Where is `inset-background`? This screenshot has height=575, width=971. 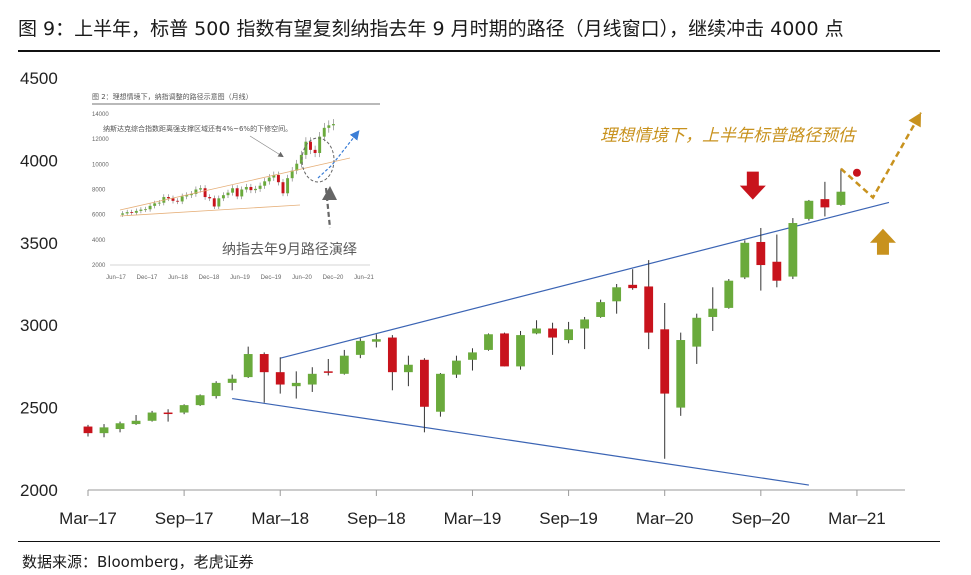 inset-background is located at coordinates (236, 188).